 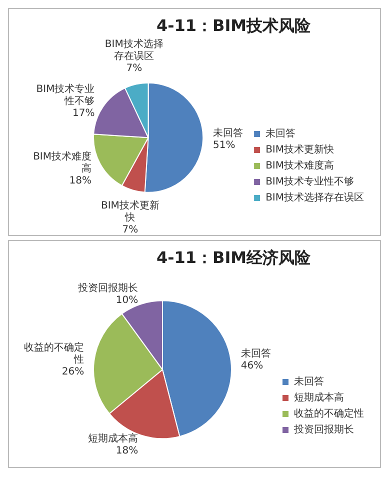 I want to click on data-label: 51%, so click(x=224, y=146).